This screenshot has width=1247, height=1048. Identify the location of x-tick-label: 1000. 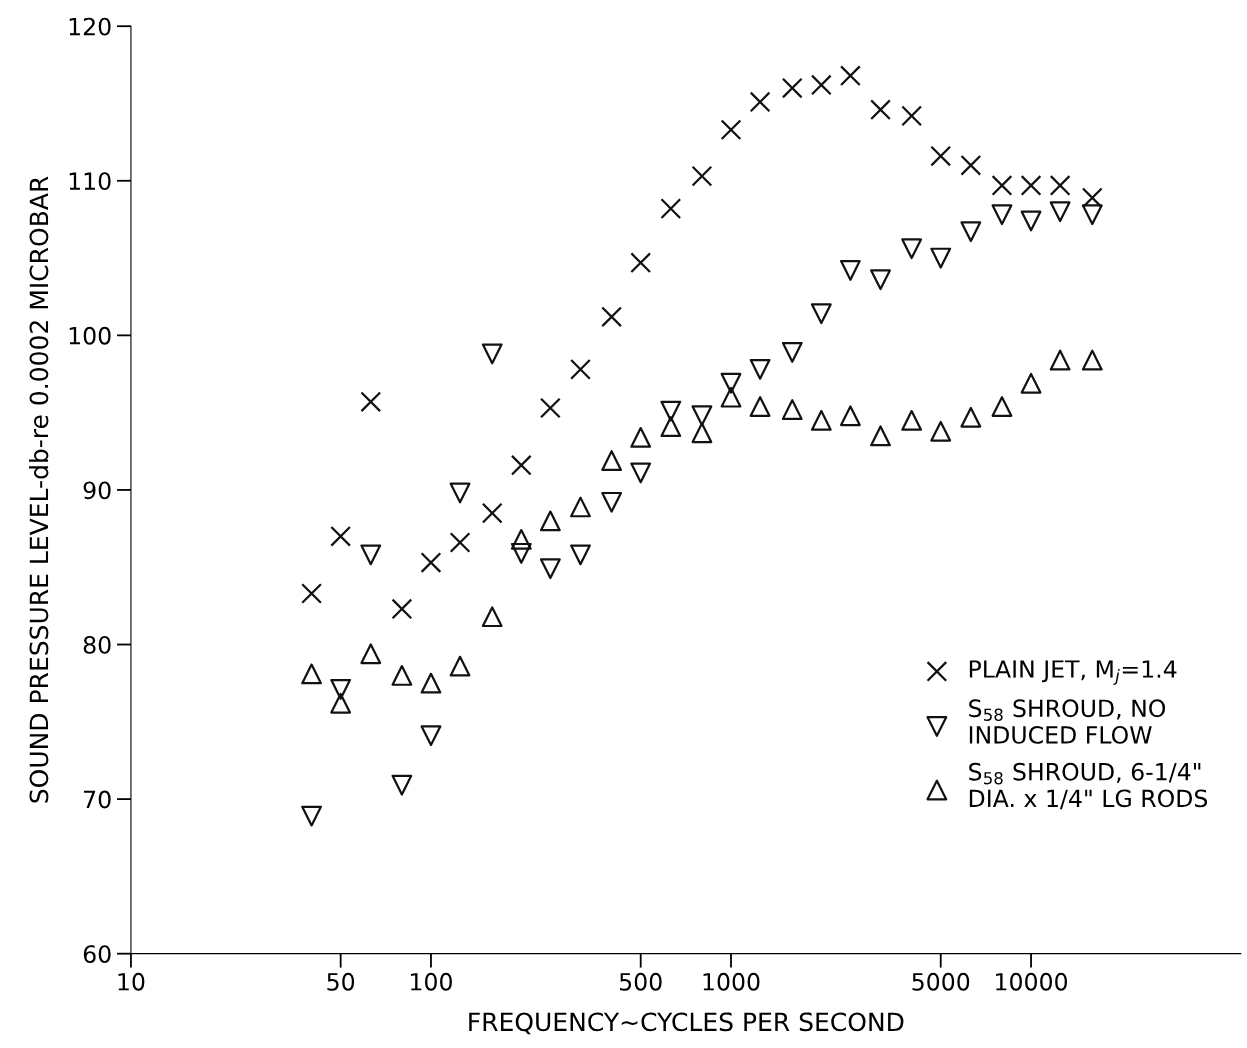
(731, 981).